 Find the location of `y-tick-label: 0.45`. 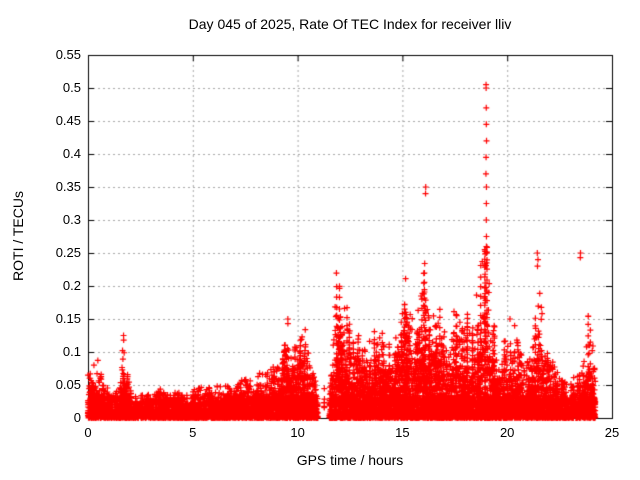

y-tick-label: 0.45 is located at coordinates (68, 120).